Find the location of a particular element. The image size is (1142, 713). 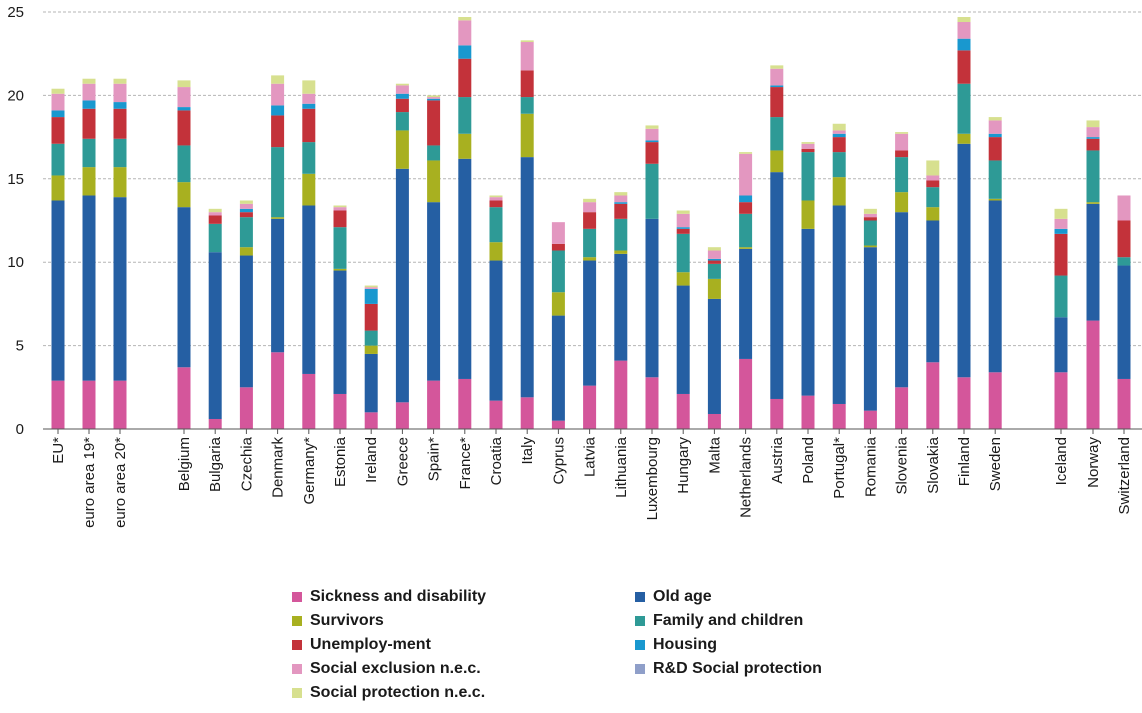

legend-item: Old age is located at coordinates (673, 597).